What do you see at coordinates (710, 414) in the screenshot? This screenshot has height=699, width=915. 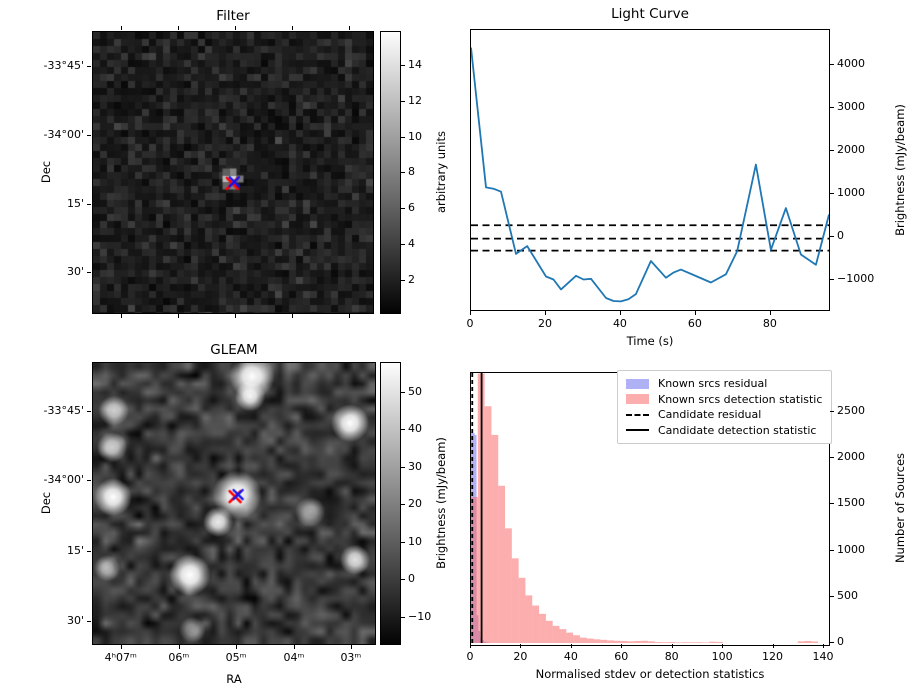 I see `legend-label: Candidate residual` at bounding box center [710, 414].